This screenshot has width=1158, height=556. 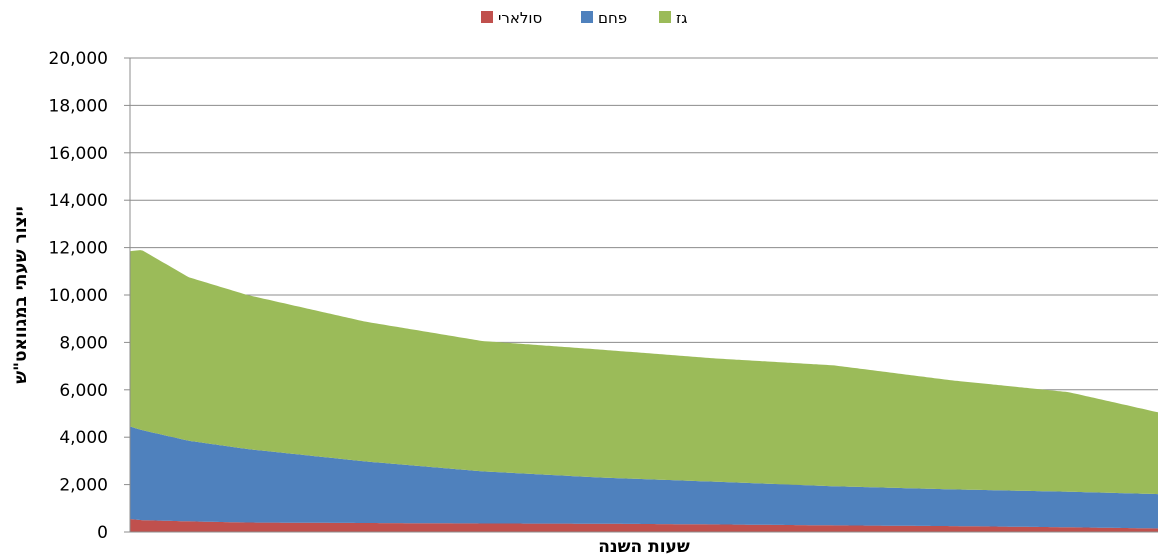 I want to click on y-tick-label: 0, so click(x=102, y=533).